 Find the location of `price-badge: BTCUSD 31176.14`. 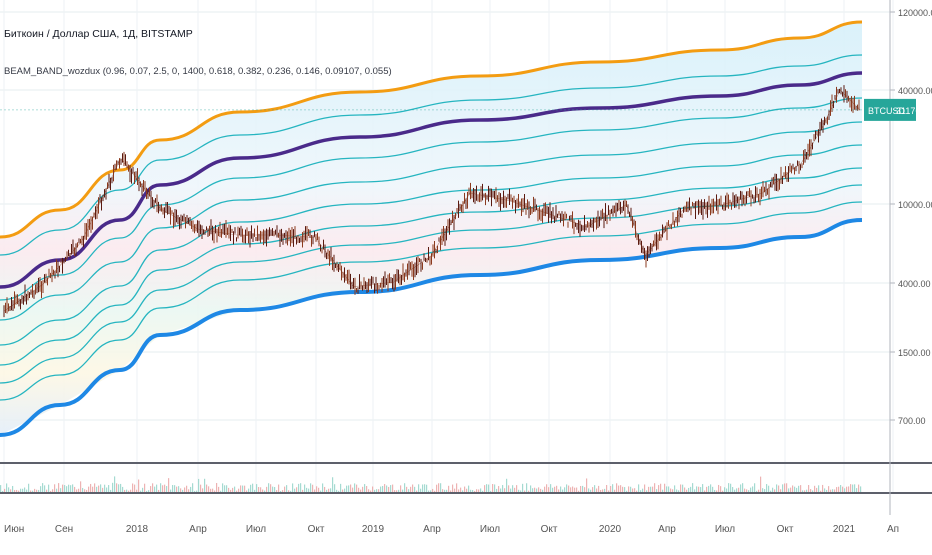

price-badge: BTCUSD 31176.14 is located at coordinates (898, 109).